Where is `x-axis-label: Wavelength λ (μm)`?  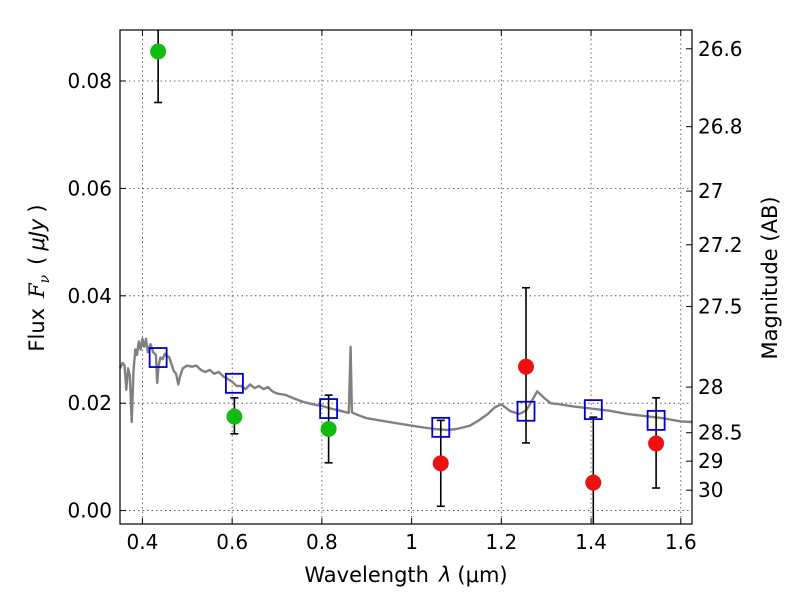
x-axis-label: Wavelength λ (μm) is located at coordinates (405, 575).